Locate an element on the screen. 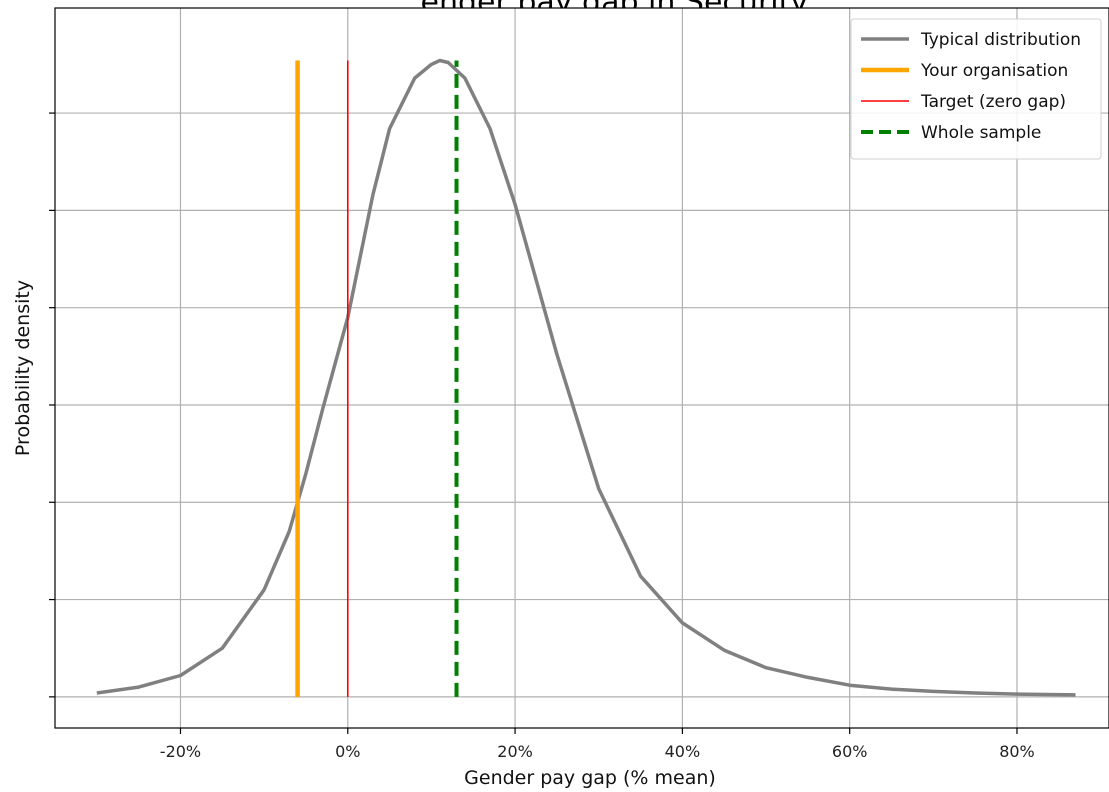  x-ticks: -20% 0% 20% 40% 60% 80% is located at coordinates (597, 744).